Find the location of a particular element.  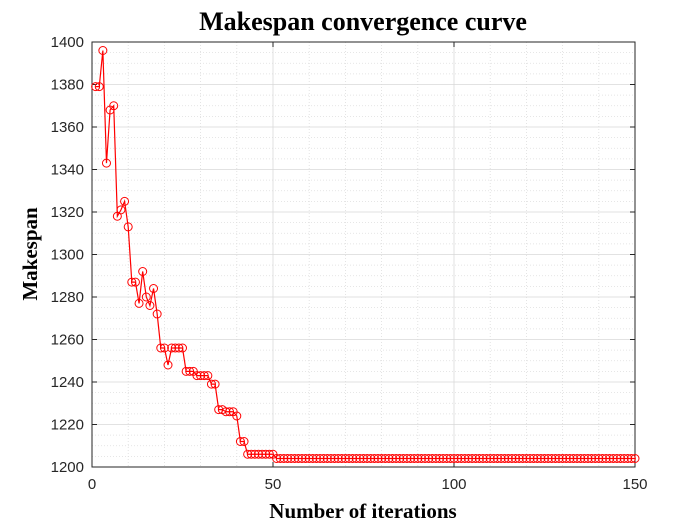

y-tick-label: 1320 is located at coordinates (67, 212).